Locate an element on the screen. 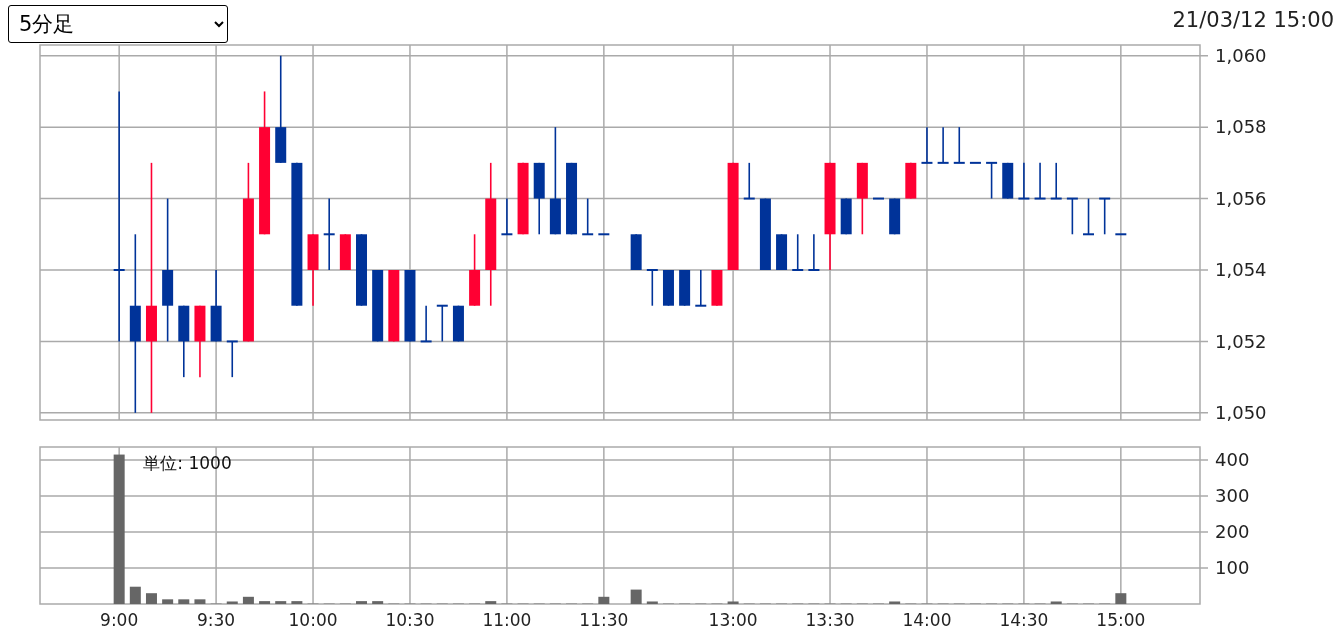 This screenshot has height=631, width=1340. x-tick-label: 15:00 is located at coordinates (1121, 620).